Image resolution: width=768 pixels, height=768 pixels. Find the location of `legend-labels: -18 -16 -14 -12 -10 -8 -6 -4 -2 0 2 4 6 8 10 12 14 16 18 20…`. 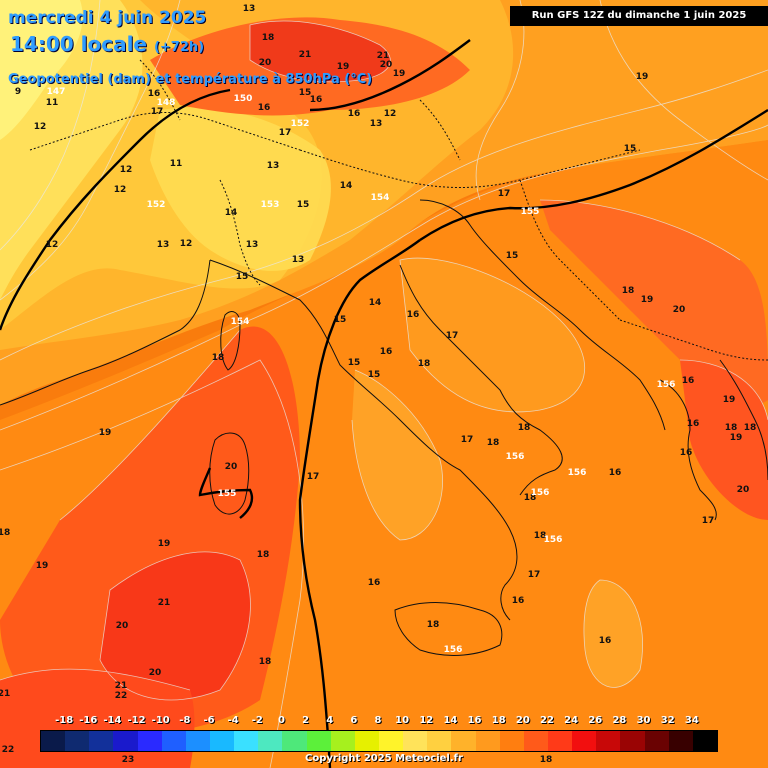

legend-labels: -18 -16 -14 -12 -10 -8 -6 -4 -2 0 2 4 6 8 10 12 14 16 18 20… is located at coordinates (378, 722).